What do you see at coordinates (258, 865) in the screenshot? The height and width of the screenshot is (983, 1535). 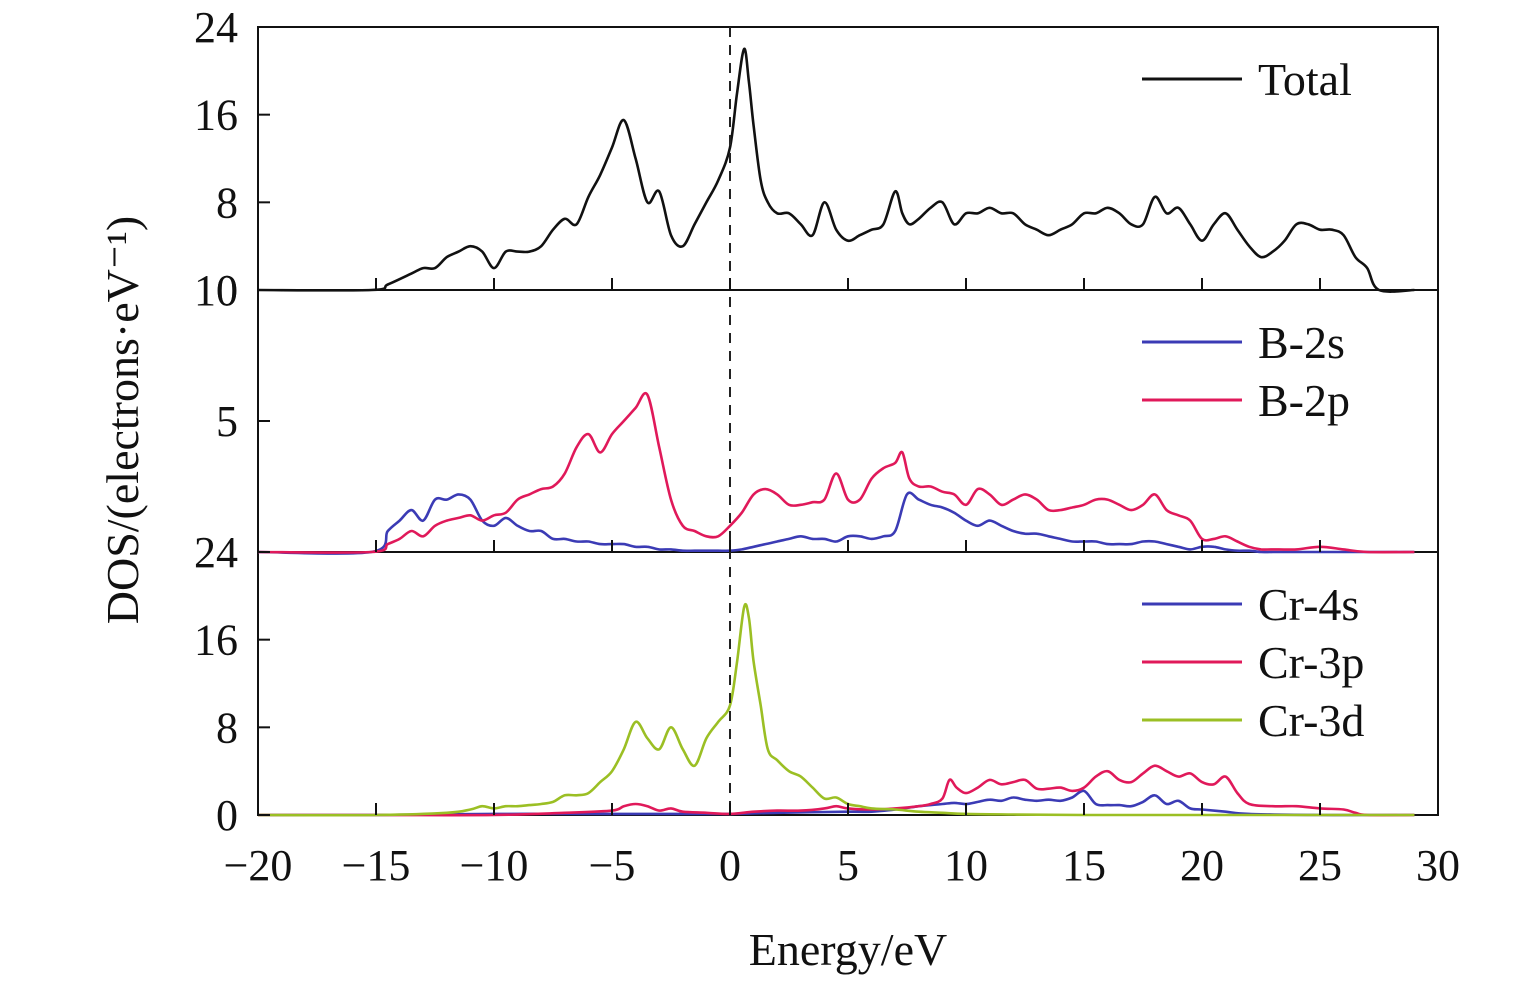 I see `x-tick-label: −20` at bounding box center [258, 865].